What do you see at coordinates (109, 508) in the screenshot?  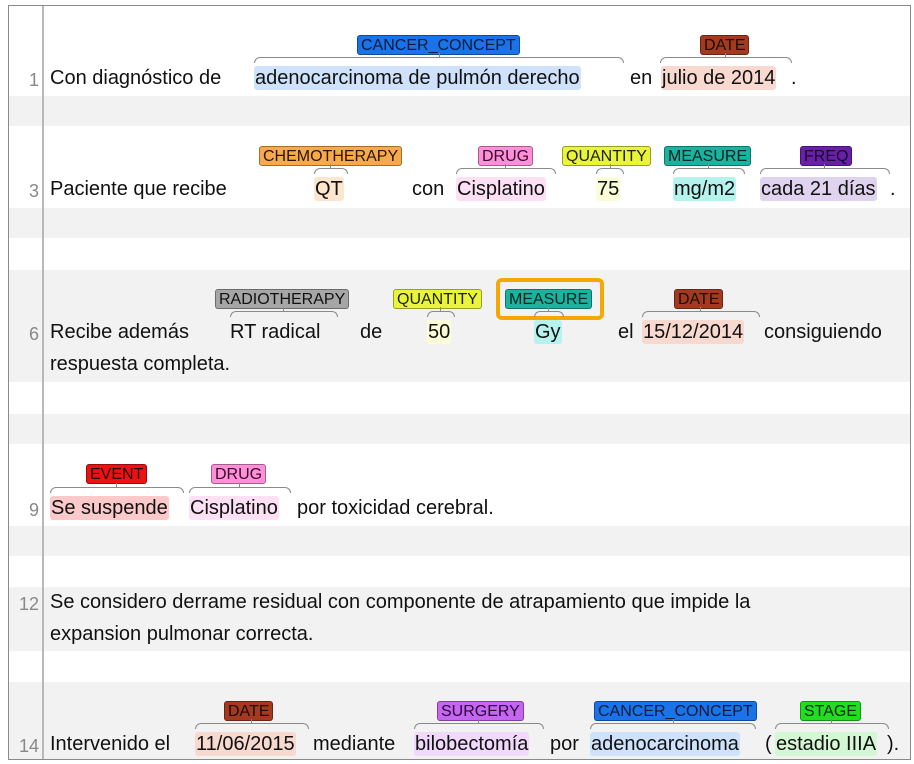 I see `span-event: Se suspende` at bounding box center [109, 508].